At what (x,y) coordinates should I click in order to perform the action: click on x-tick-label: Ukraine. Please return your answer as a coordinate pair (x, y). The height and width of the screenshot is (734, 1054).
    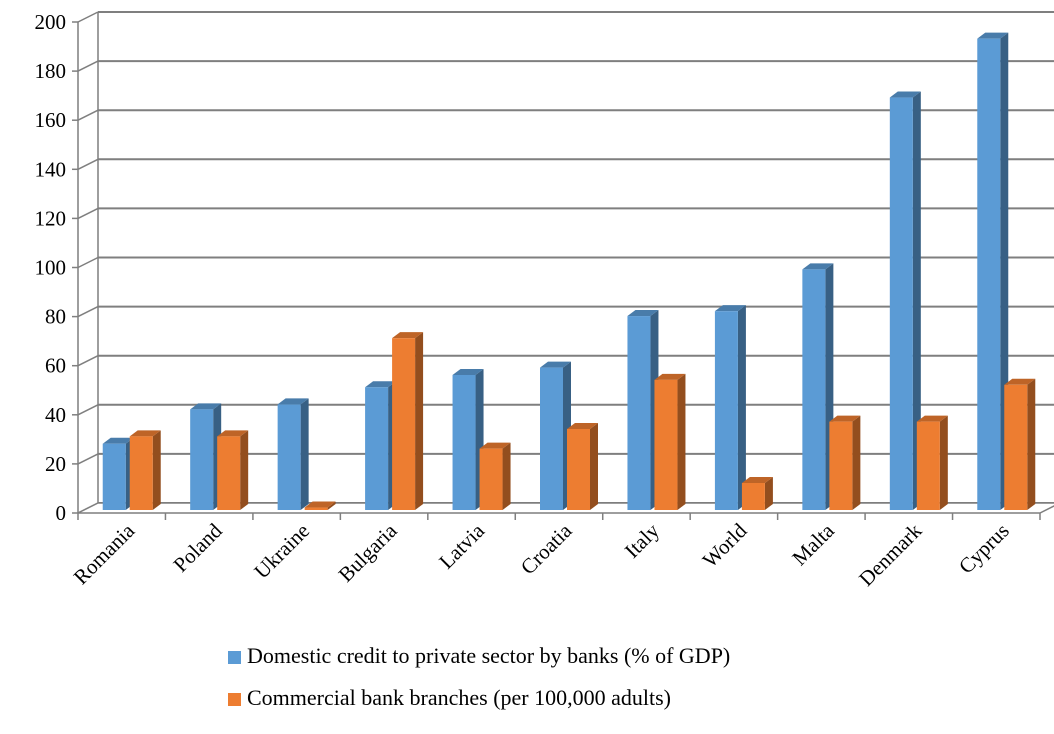
    Looking at the image, I should click on (281, 551).